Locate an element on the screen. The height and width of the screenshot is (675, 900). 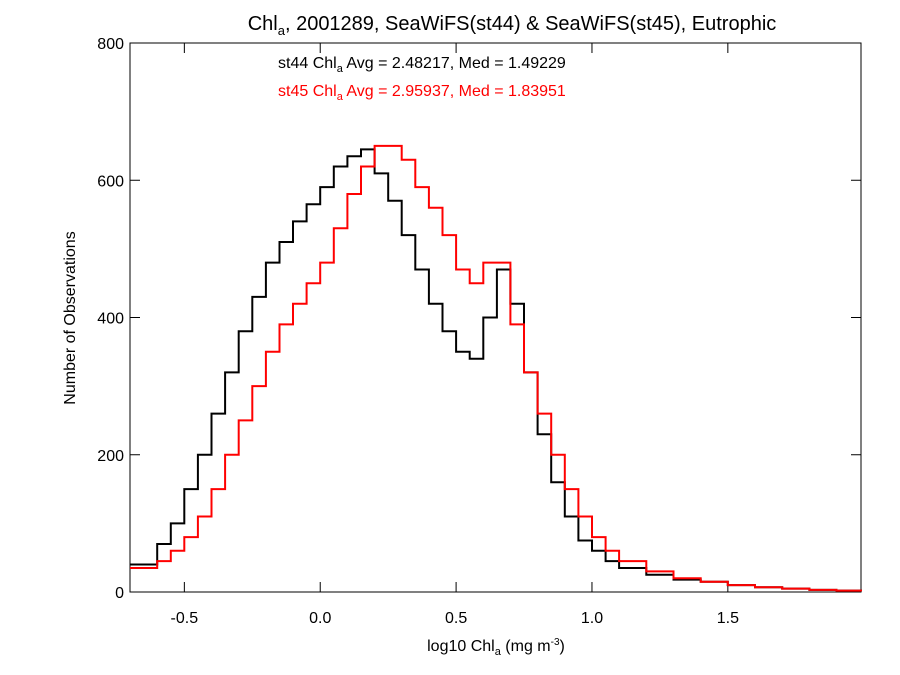
y-tick-label-4: 800 is located at coordinates (110, 44).